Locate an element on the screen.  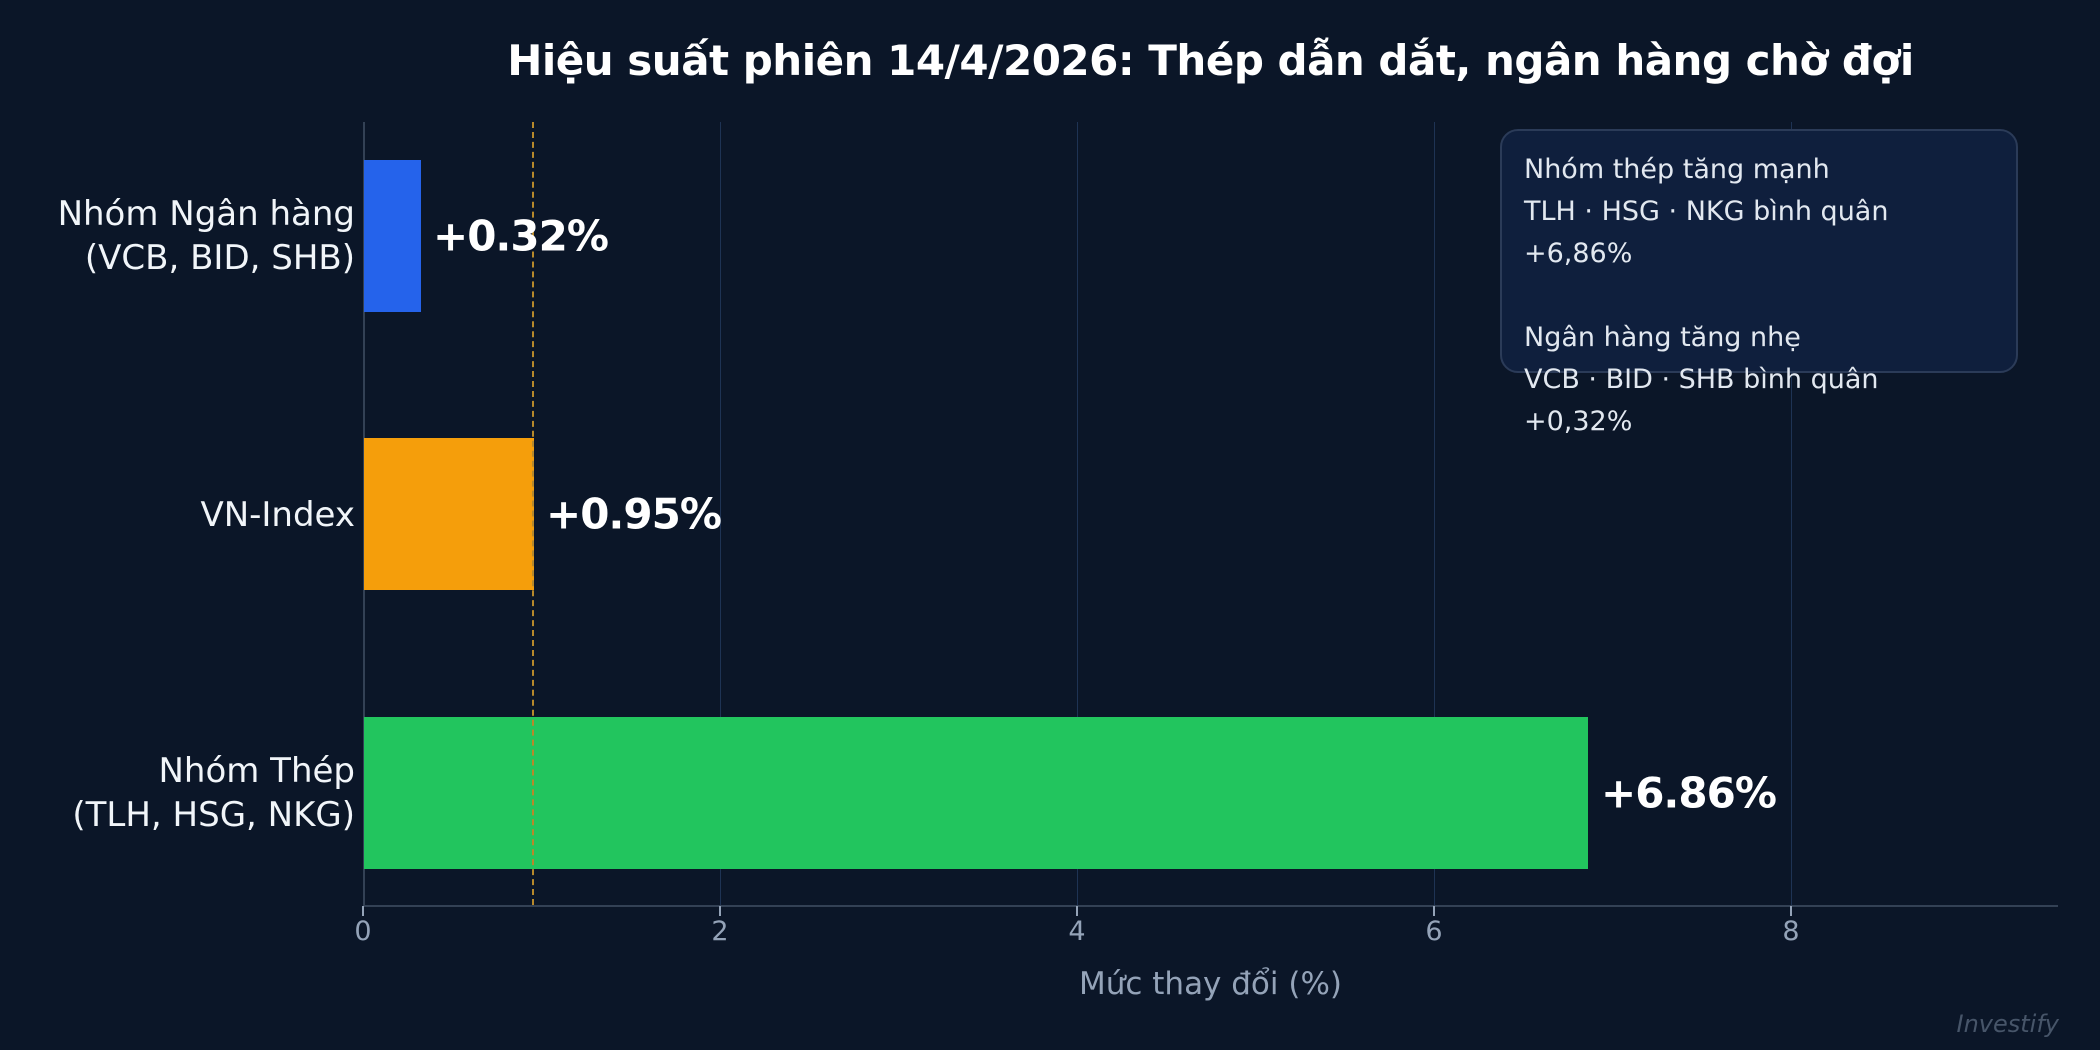
x-tick-label: 0 is located at coordinates (363, 931).